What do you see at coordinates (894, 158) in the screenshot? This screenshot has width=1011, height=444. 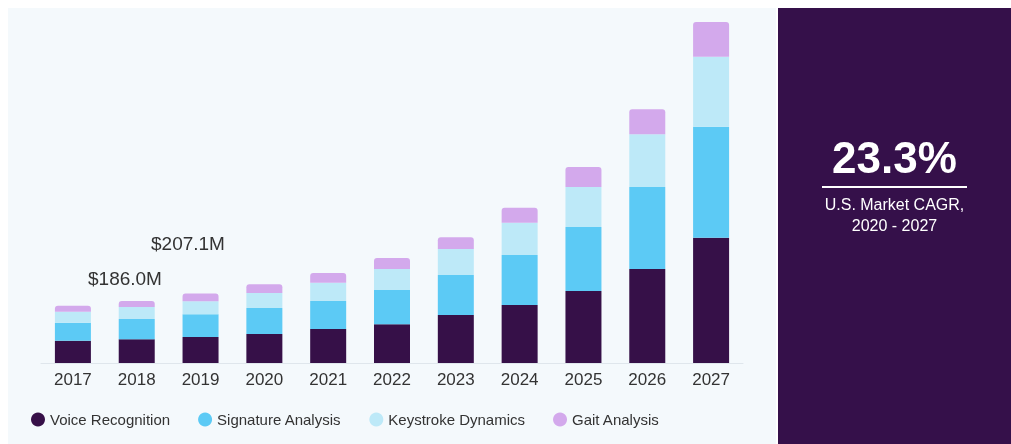 I see `text: 23.3%` at bounding box center [894, 158].